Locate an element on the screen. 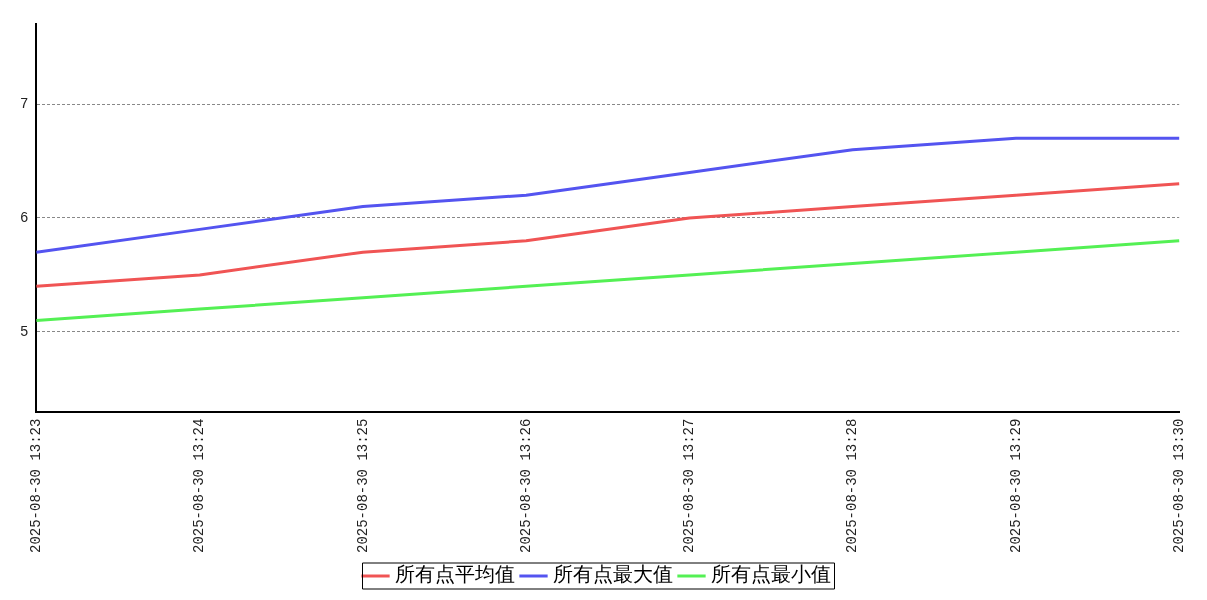  x-tick-label: 2025-08-30 13:25 is located at coordinates (362, 485).